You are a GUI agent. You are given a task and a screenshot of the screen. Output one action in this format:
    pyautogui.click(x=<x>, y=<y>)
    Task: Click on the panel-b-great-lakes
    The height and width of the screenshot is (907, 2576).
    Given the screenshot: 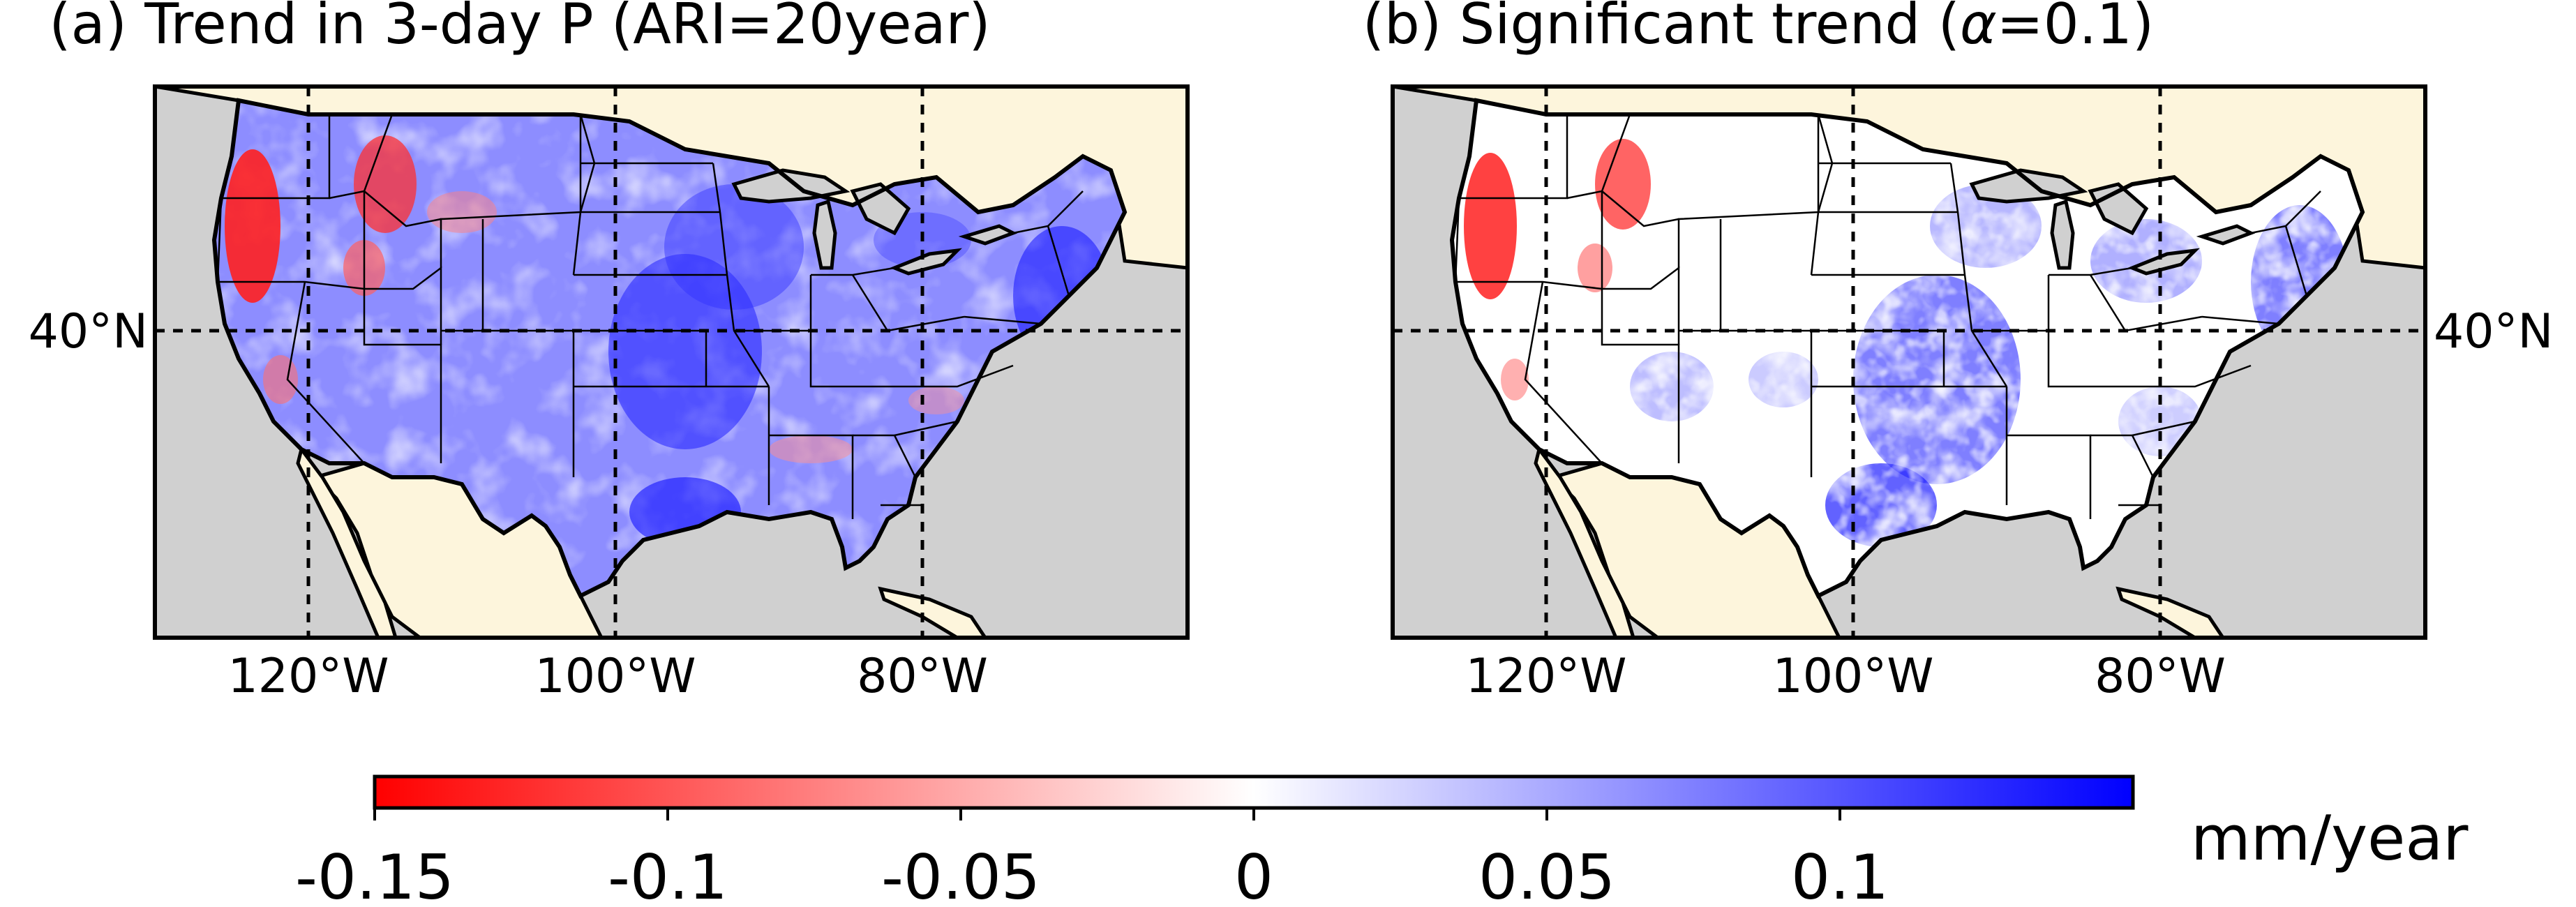 What is the action you would take?
    pyautogui.click(x=2112, y=222)
    